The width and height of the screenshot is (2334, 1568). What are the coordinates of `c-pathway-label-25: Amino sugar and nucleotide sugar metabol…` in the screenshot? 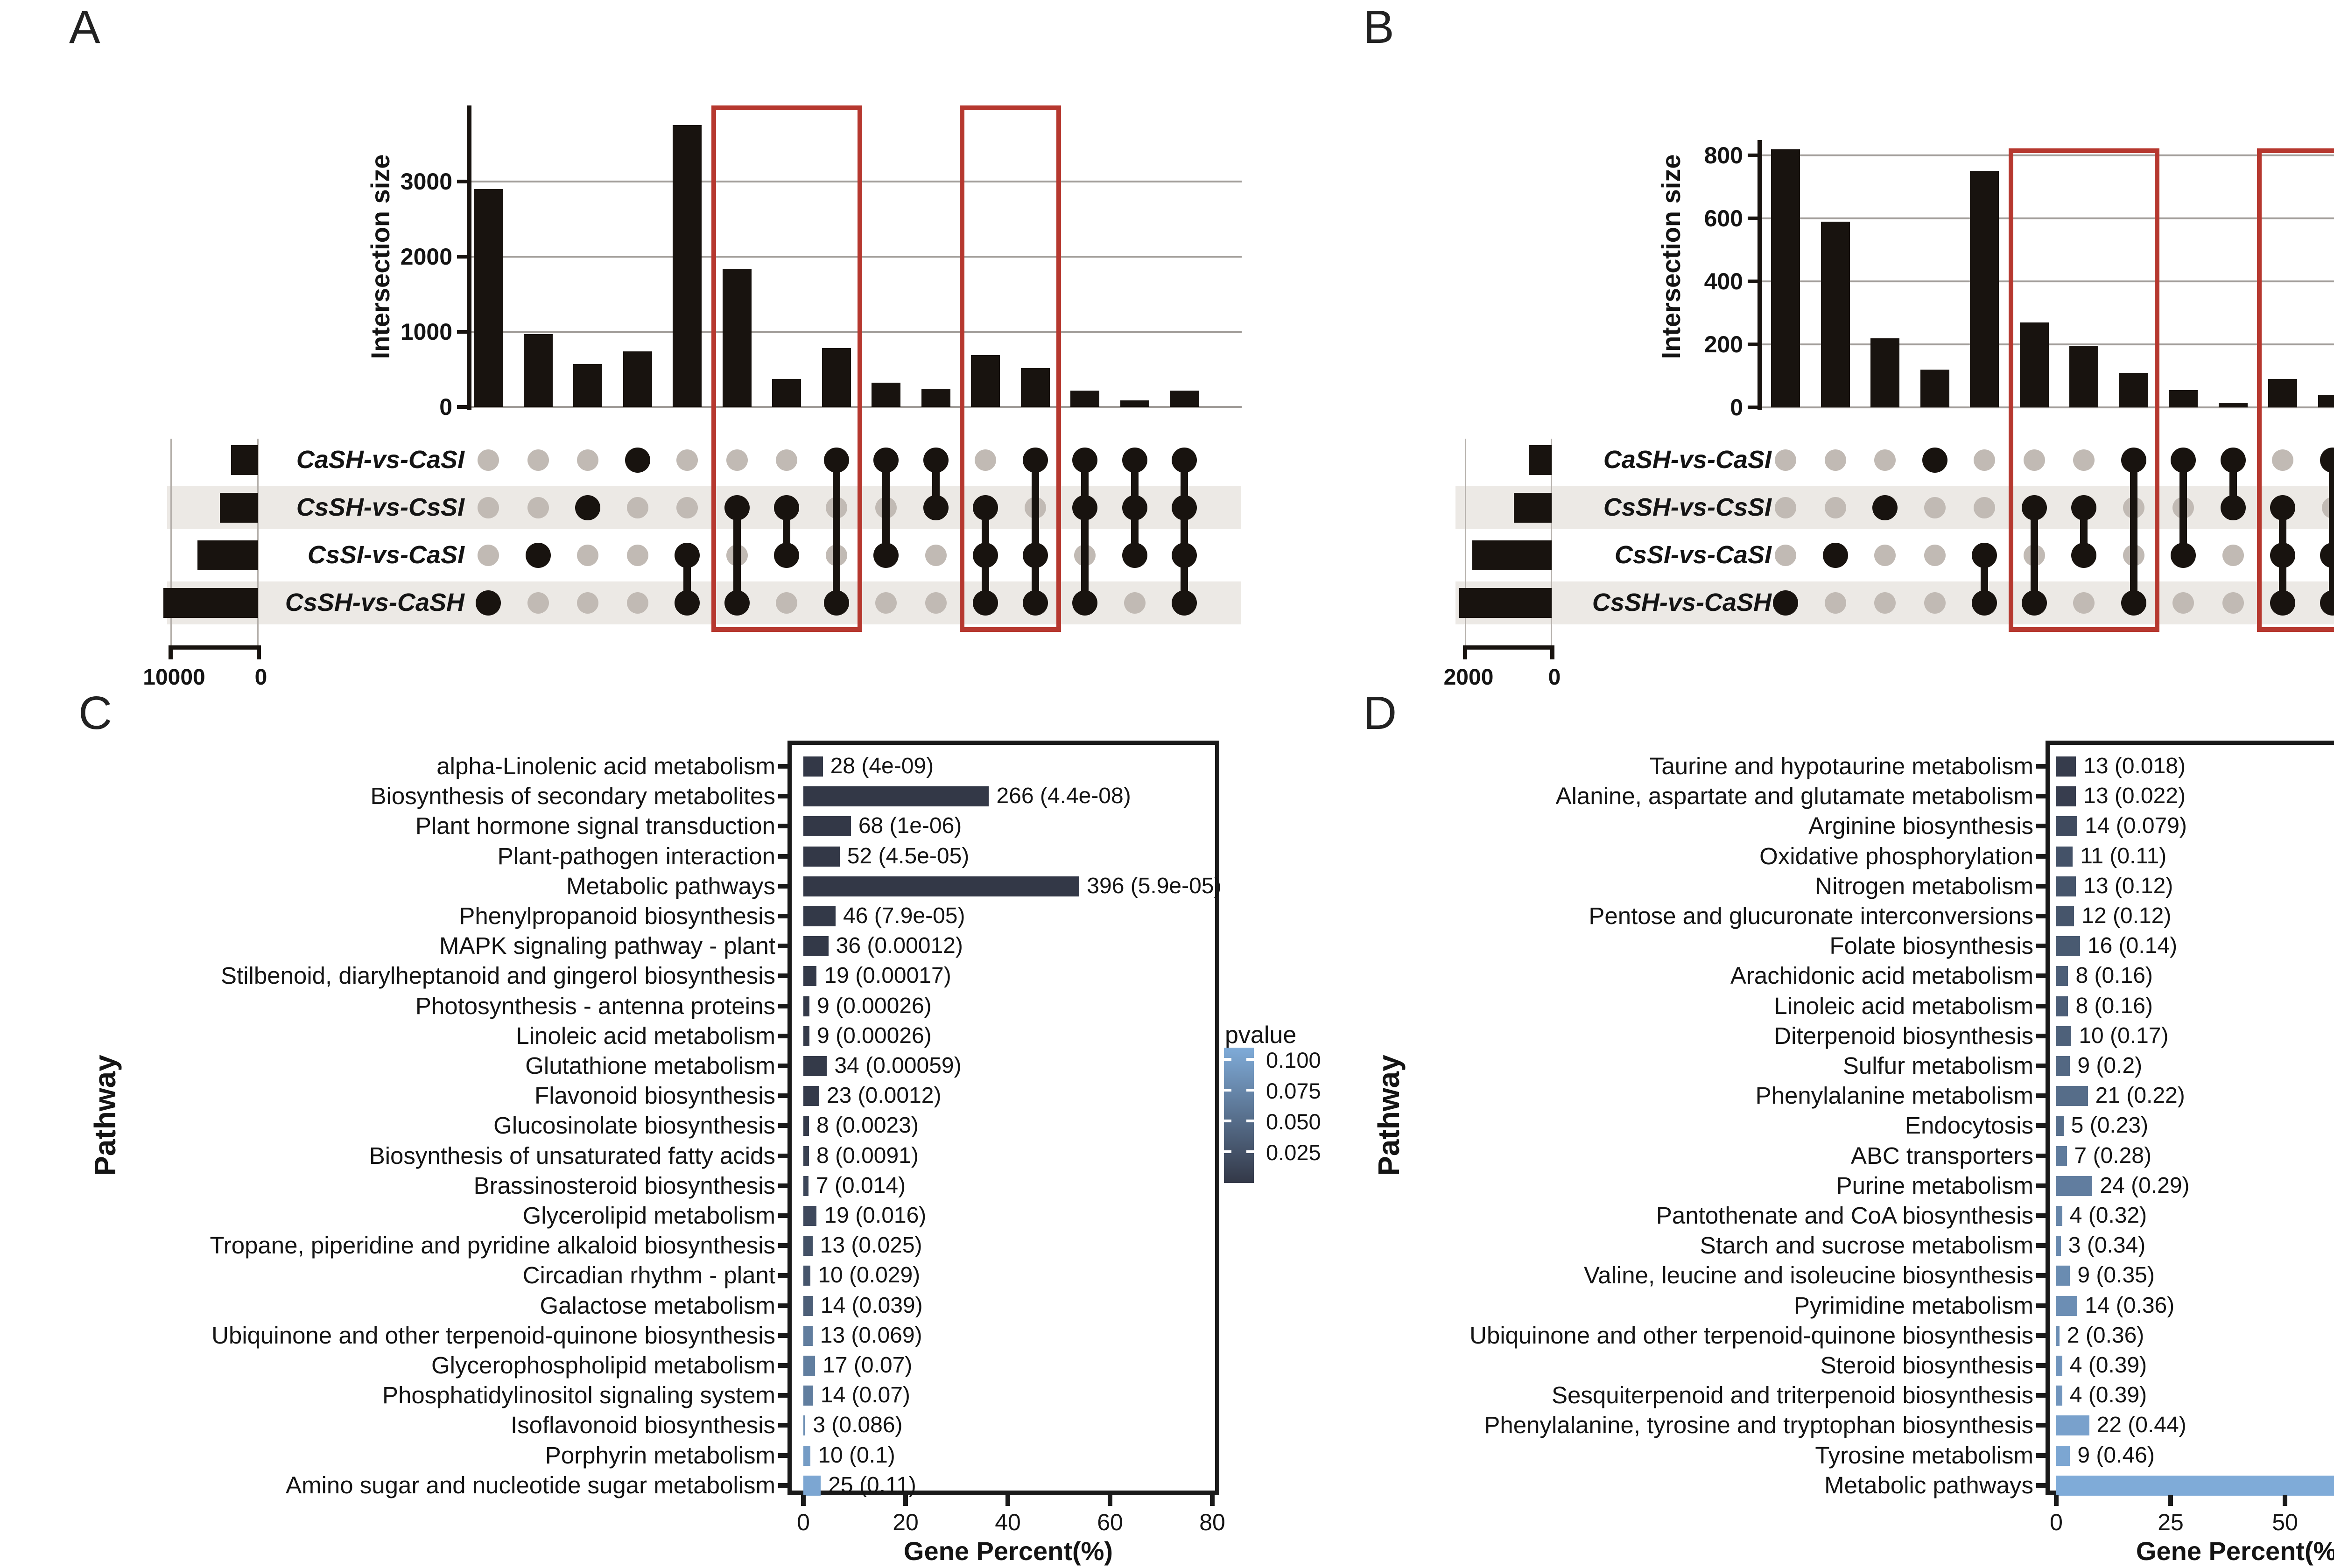 It's located at (530, 1484).